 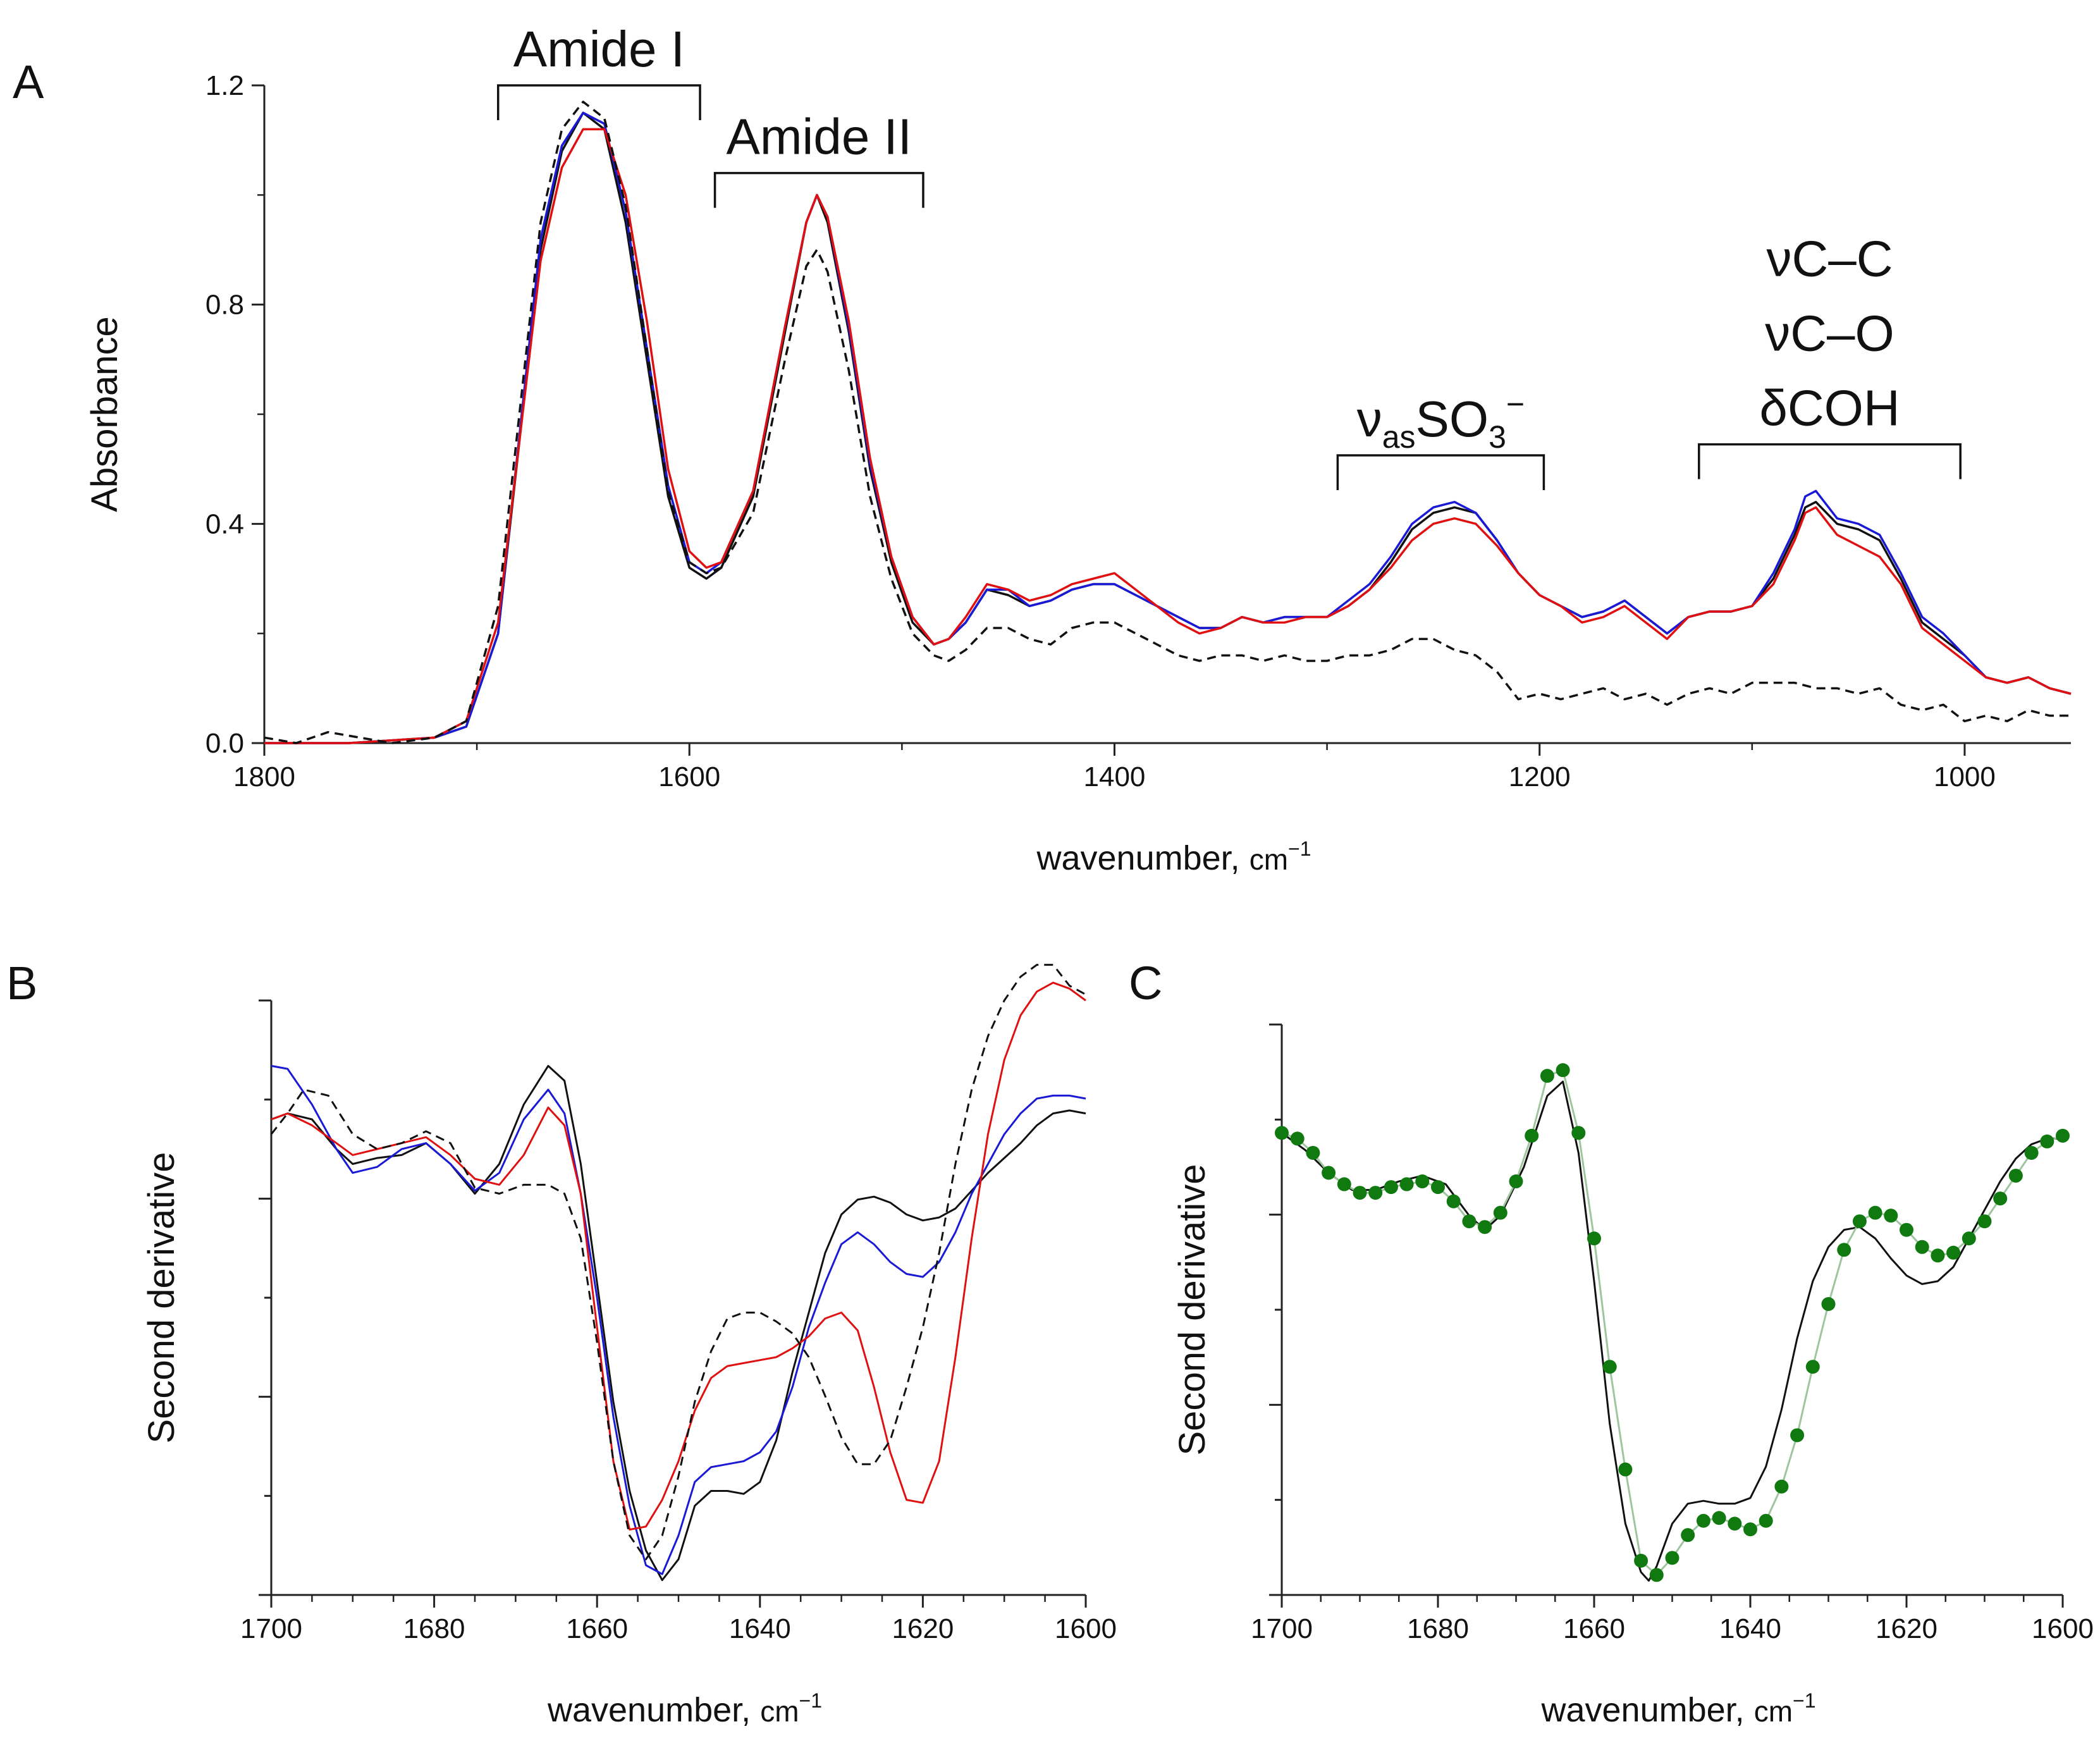 What do you see at coordinates (1145, 983) in the screenshot?
I see `panel-label-c: C` at bounding box center [1145, 983].